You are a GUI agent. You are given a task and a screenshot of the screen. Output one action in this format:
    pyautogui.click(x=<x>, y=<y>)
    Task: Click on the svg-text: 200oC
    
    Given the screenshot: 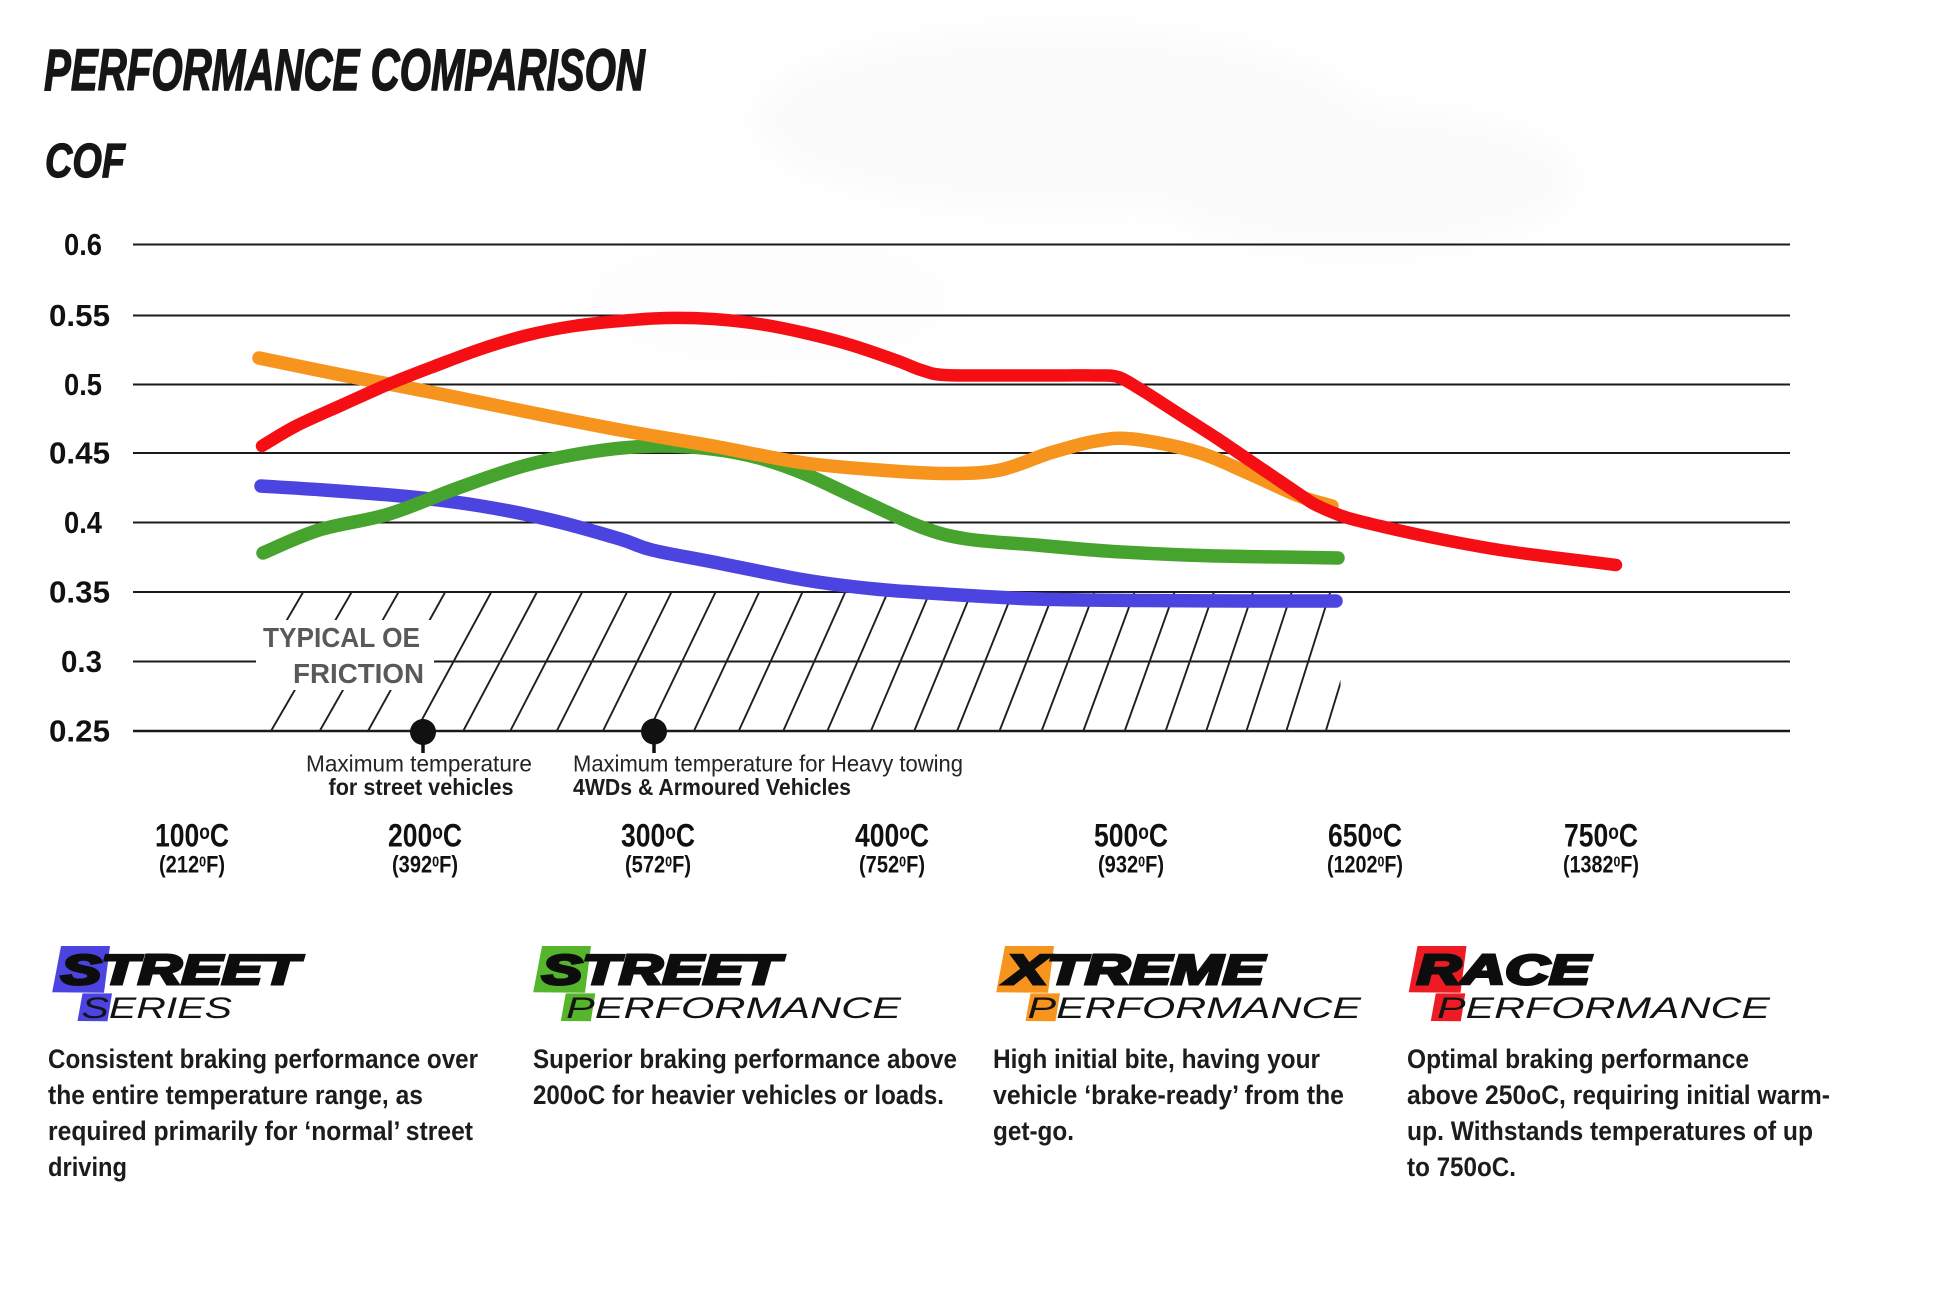 What is the action you would take?
    pyautogui.click(x=425, y=836)
    